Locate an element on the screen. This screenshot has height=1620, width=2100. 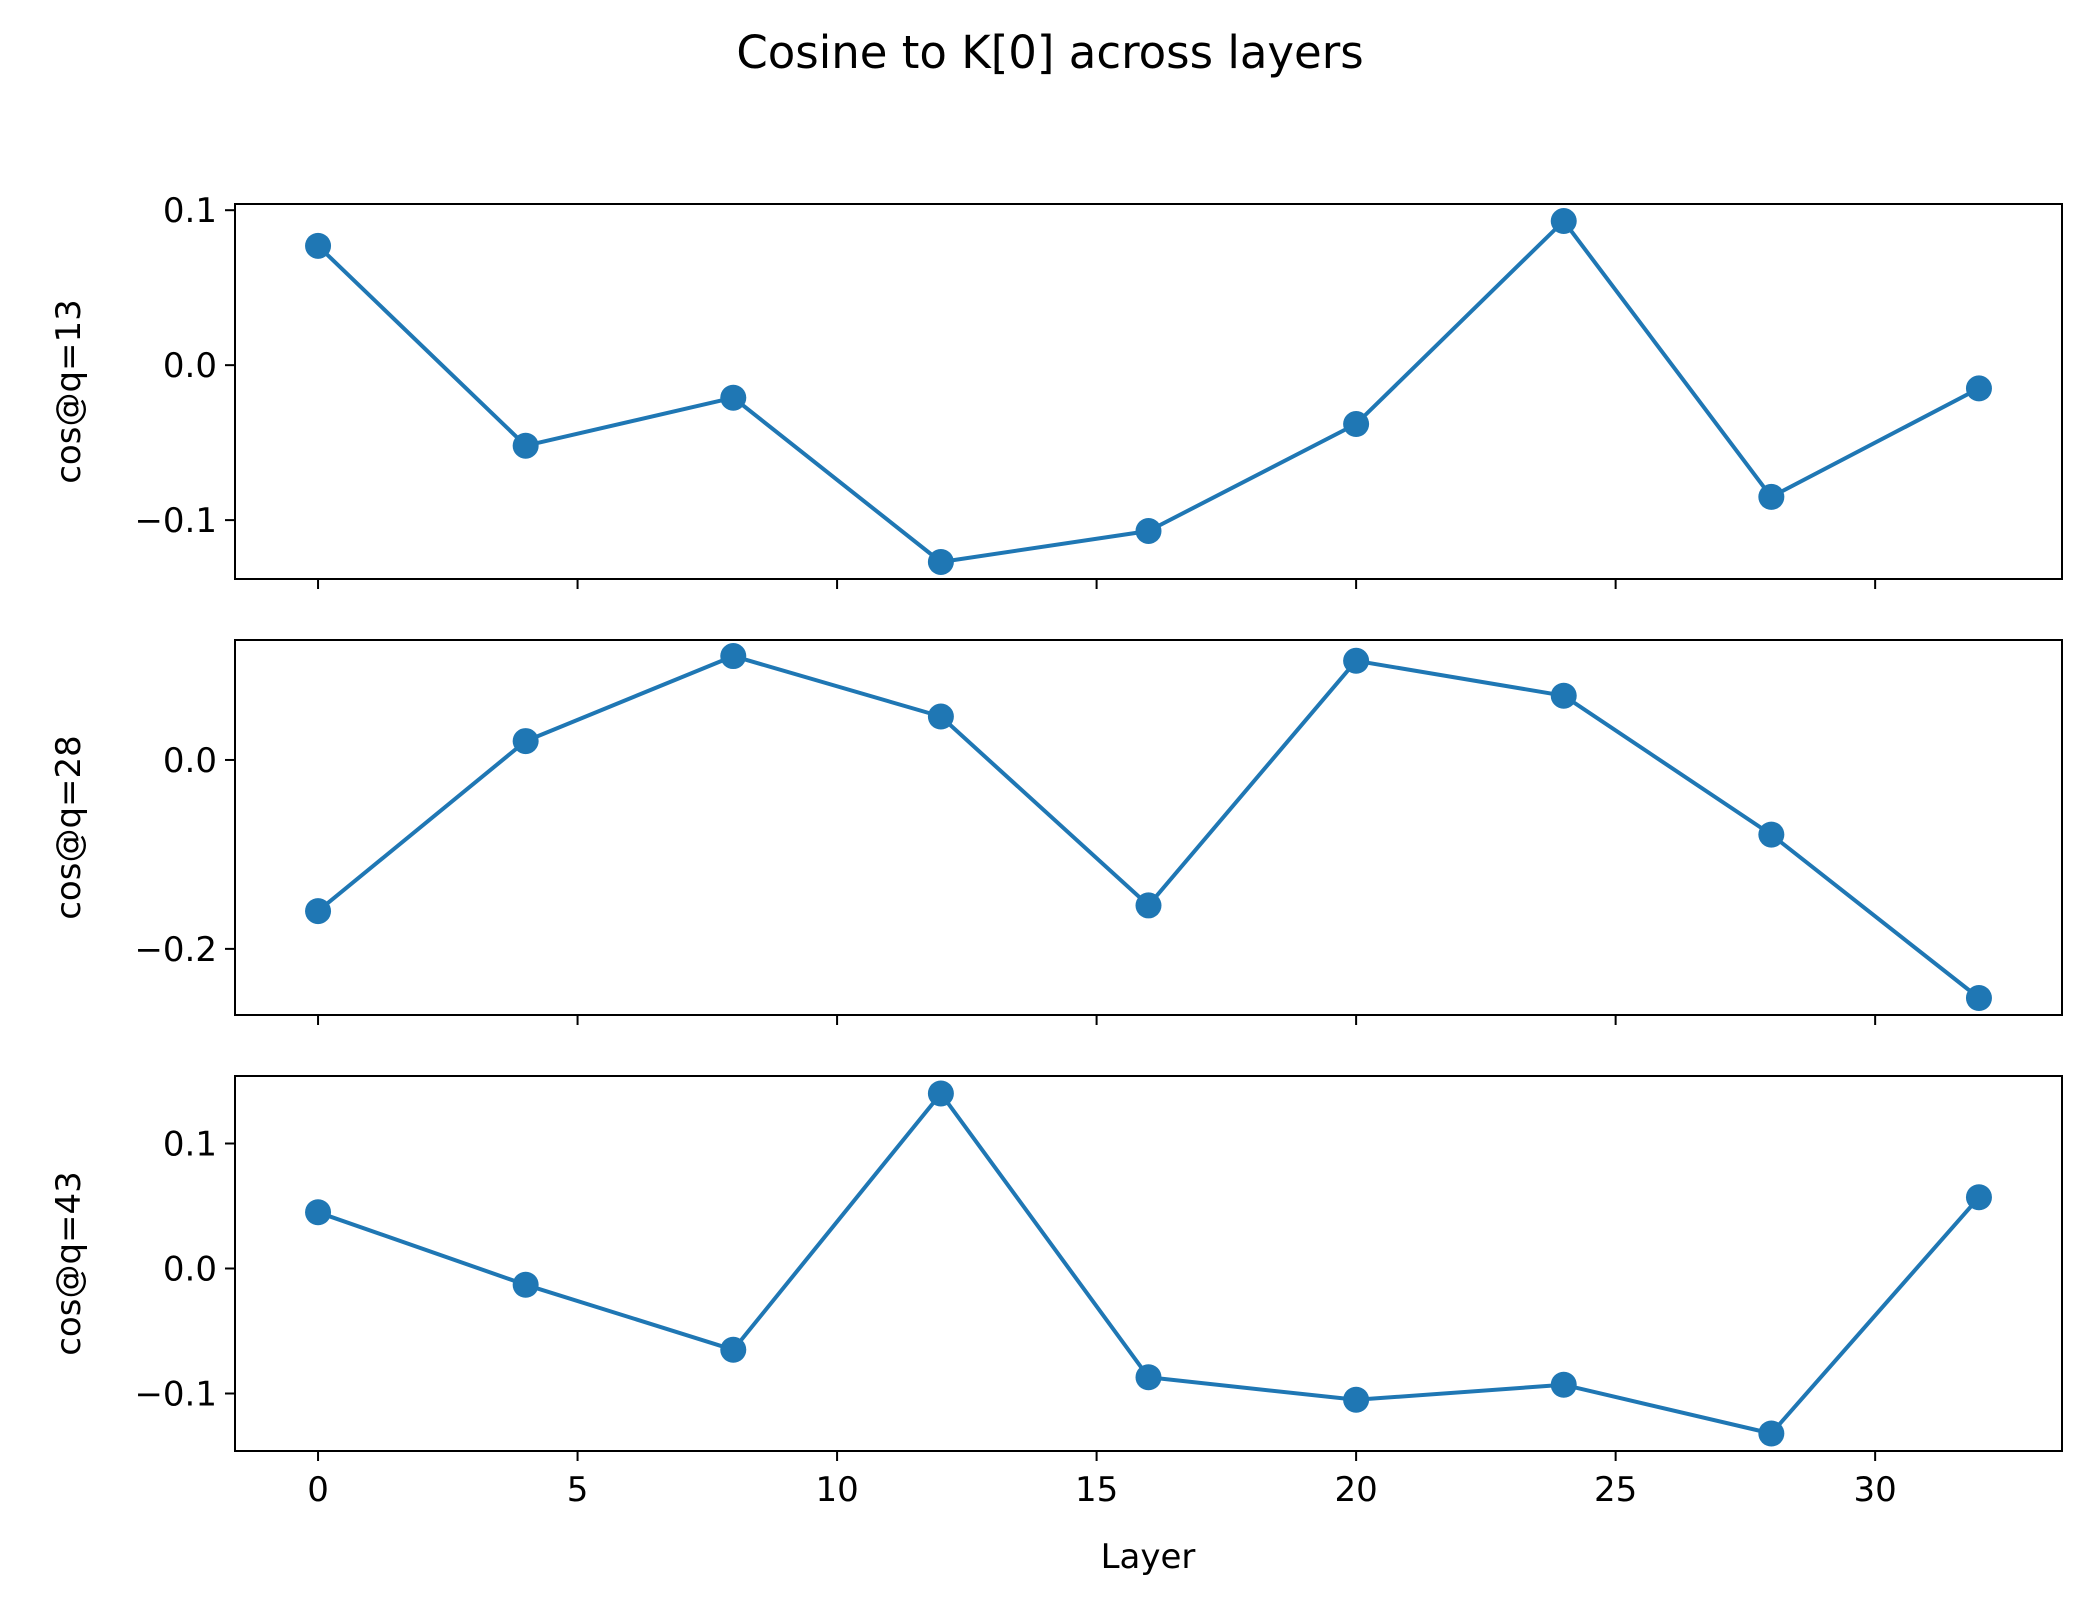
x-tick-label: 15 is located at coordinates (1096, 1490).